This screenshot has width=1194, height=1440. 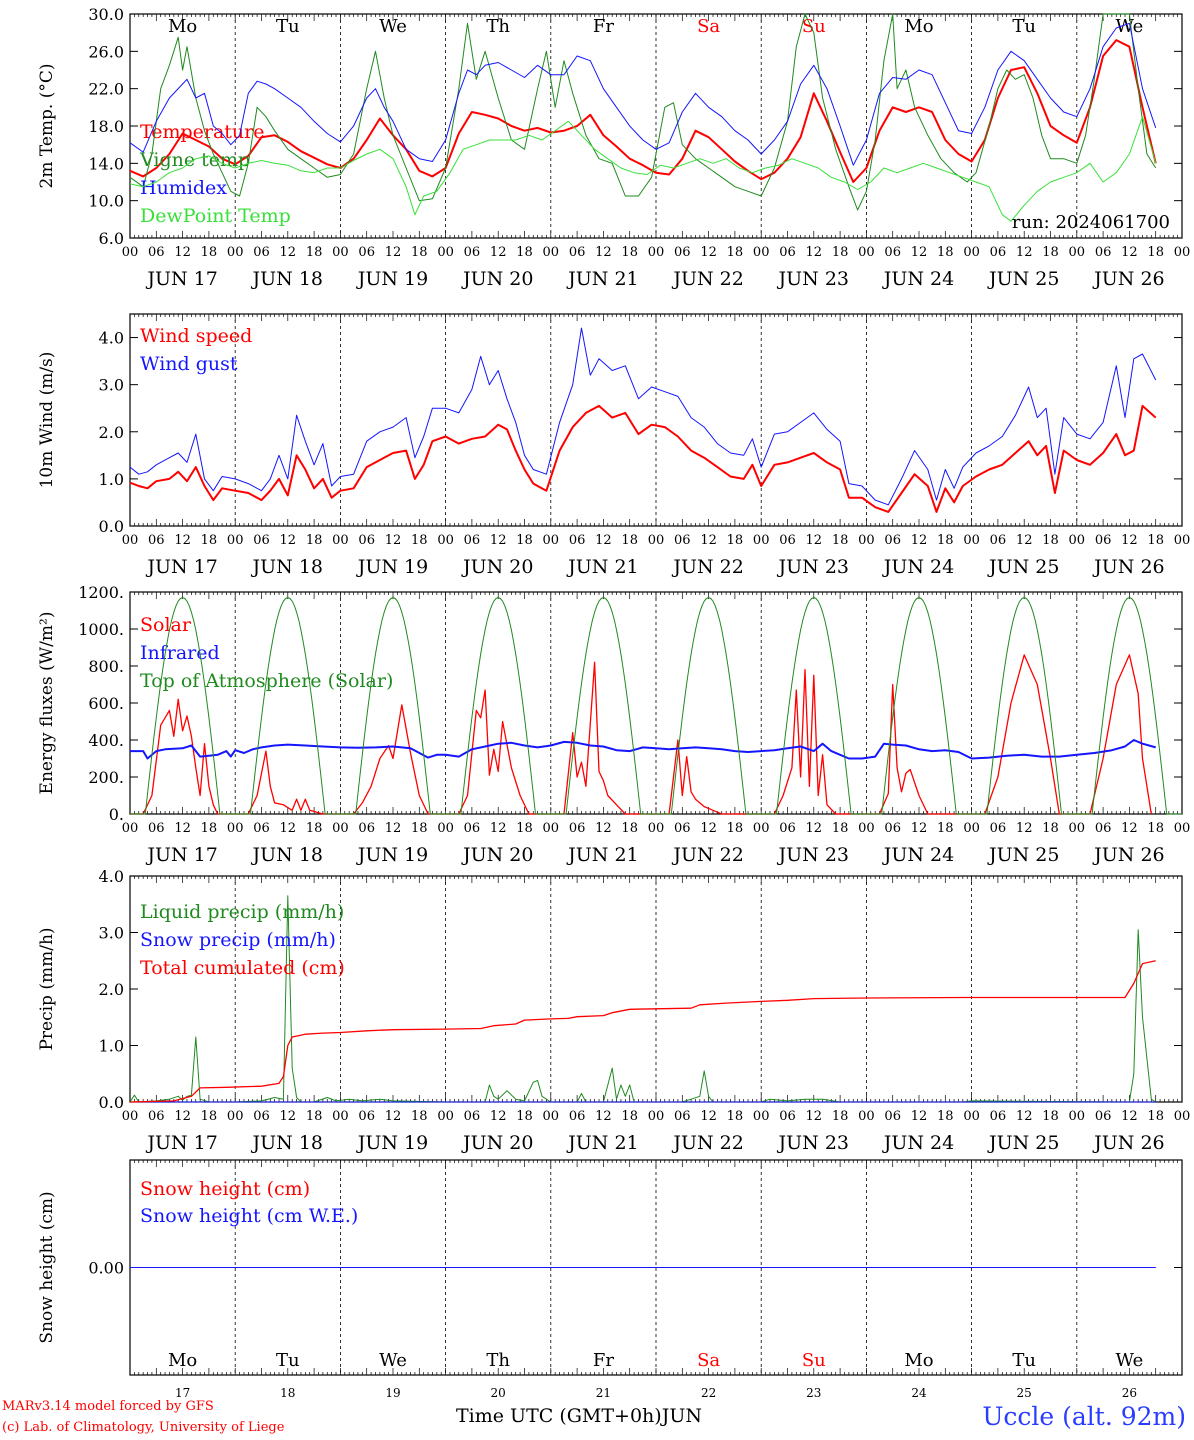 I want to click on series-line-top-of-atmosphere-solar, so click(x=656, y=706).